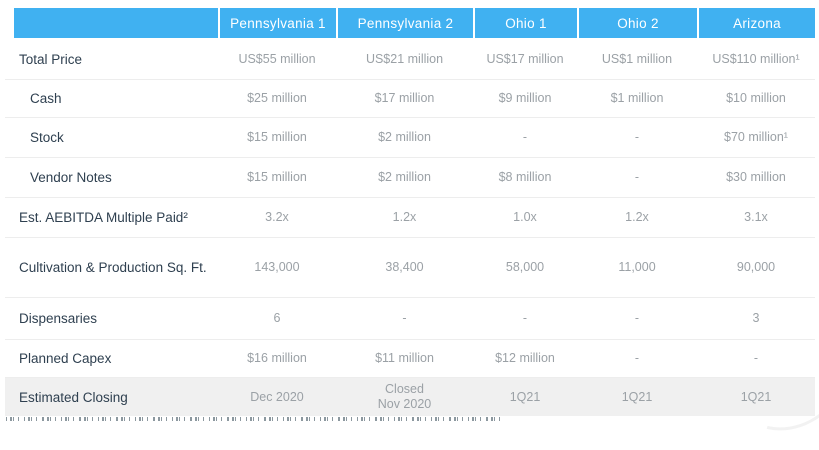 Image resolution: width=819 pixels, height=450 pixels. Describe the element at coordinates (51, 59) in the screenshot. I see `row-label: Total Price` at that location.